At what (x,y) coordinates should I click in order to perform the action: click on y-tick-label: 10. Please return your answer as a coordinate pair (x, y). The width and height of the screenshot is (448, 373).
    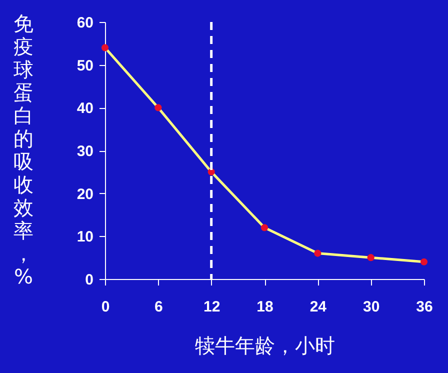
    Looking at the image, I should click on (85, 237).